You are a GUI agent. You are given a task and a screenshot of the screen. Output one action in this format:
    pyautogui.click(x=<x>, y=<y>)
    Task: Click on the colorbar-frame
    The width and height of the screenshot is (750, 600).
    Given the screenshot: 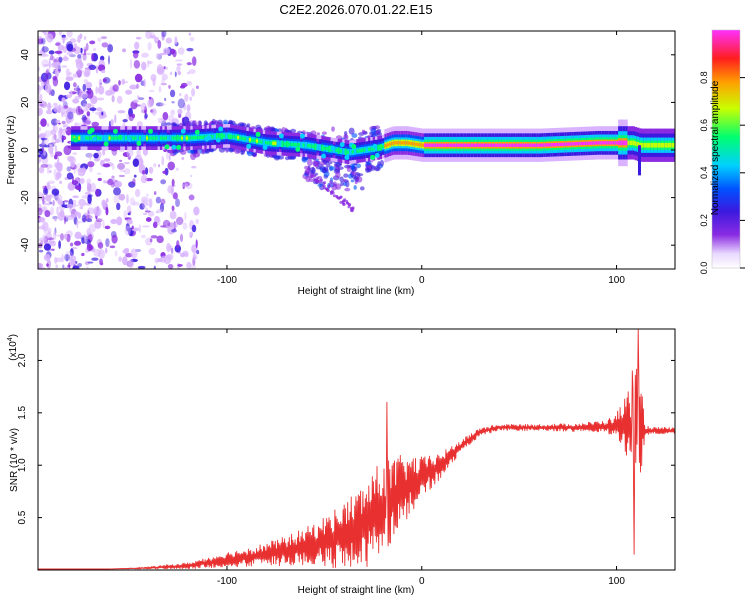 What is the action you would take?
    pyautogui.click(x=726, y=149)
    